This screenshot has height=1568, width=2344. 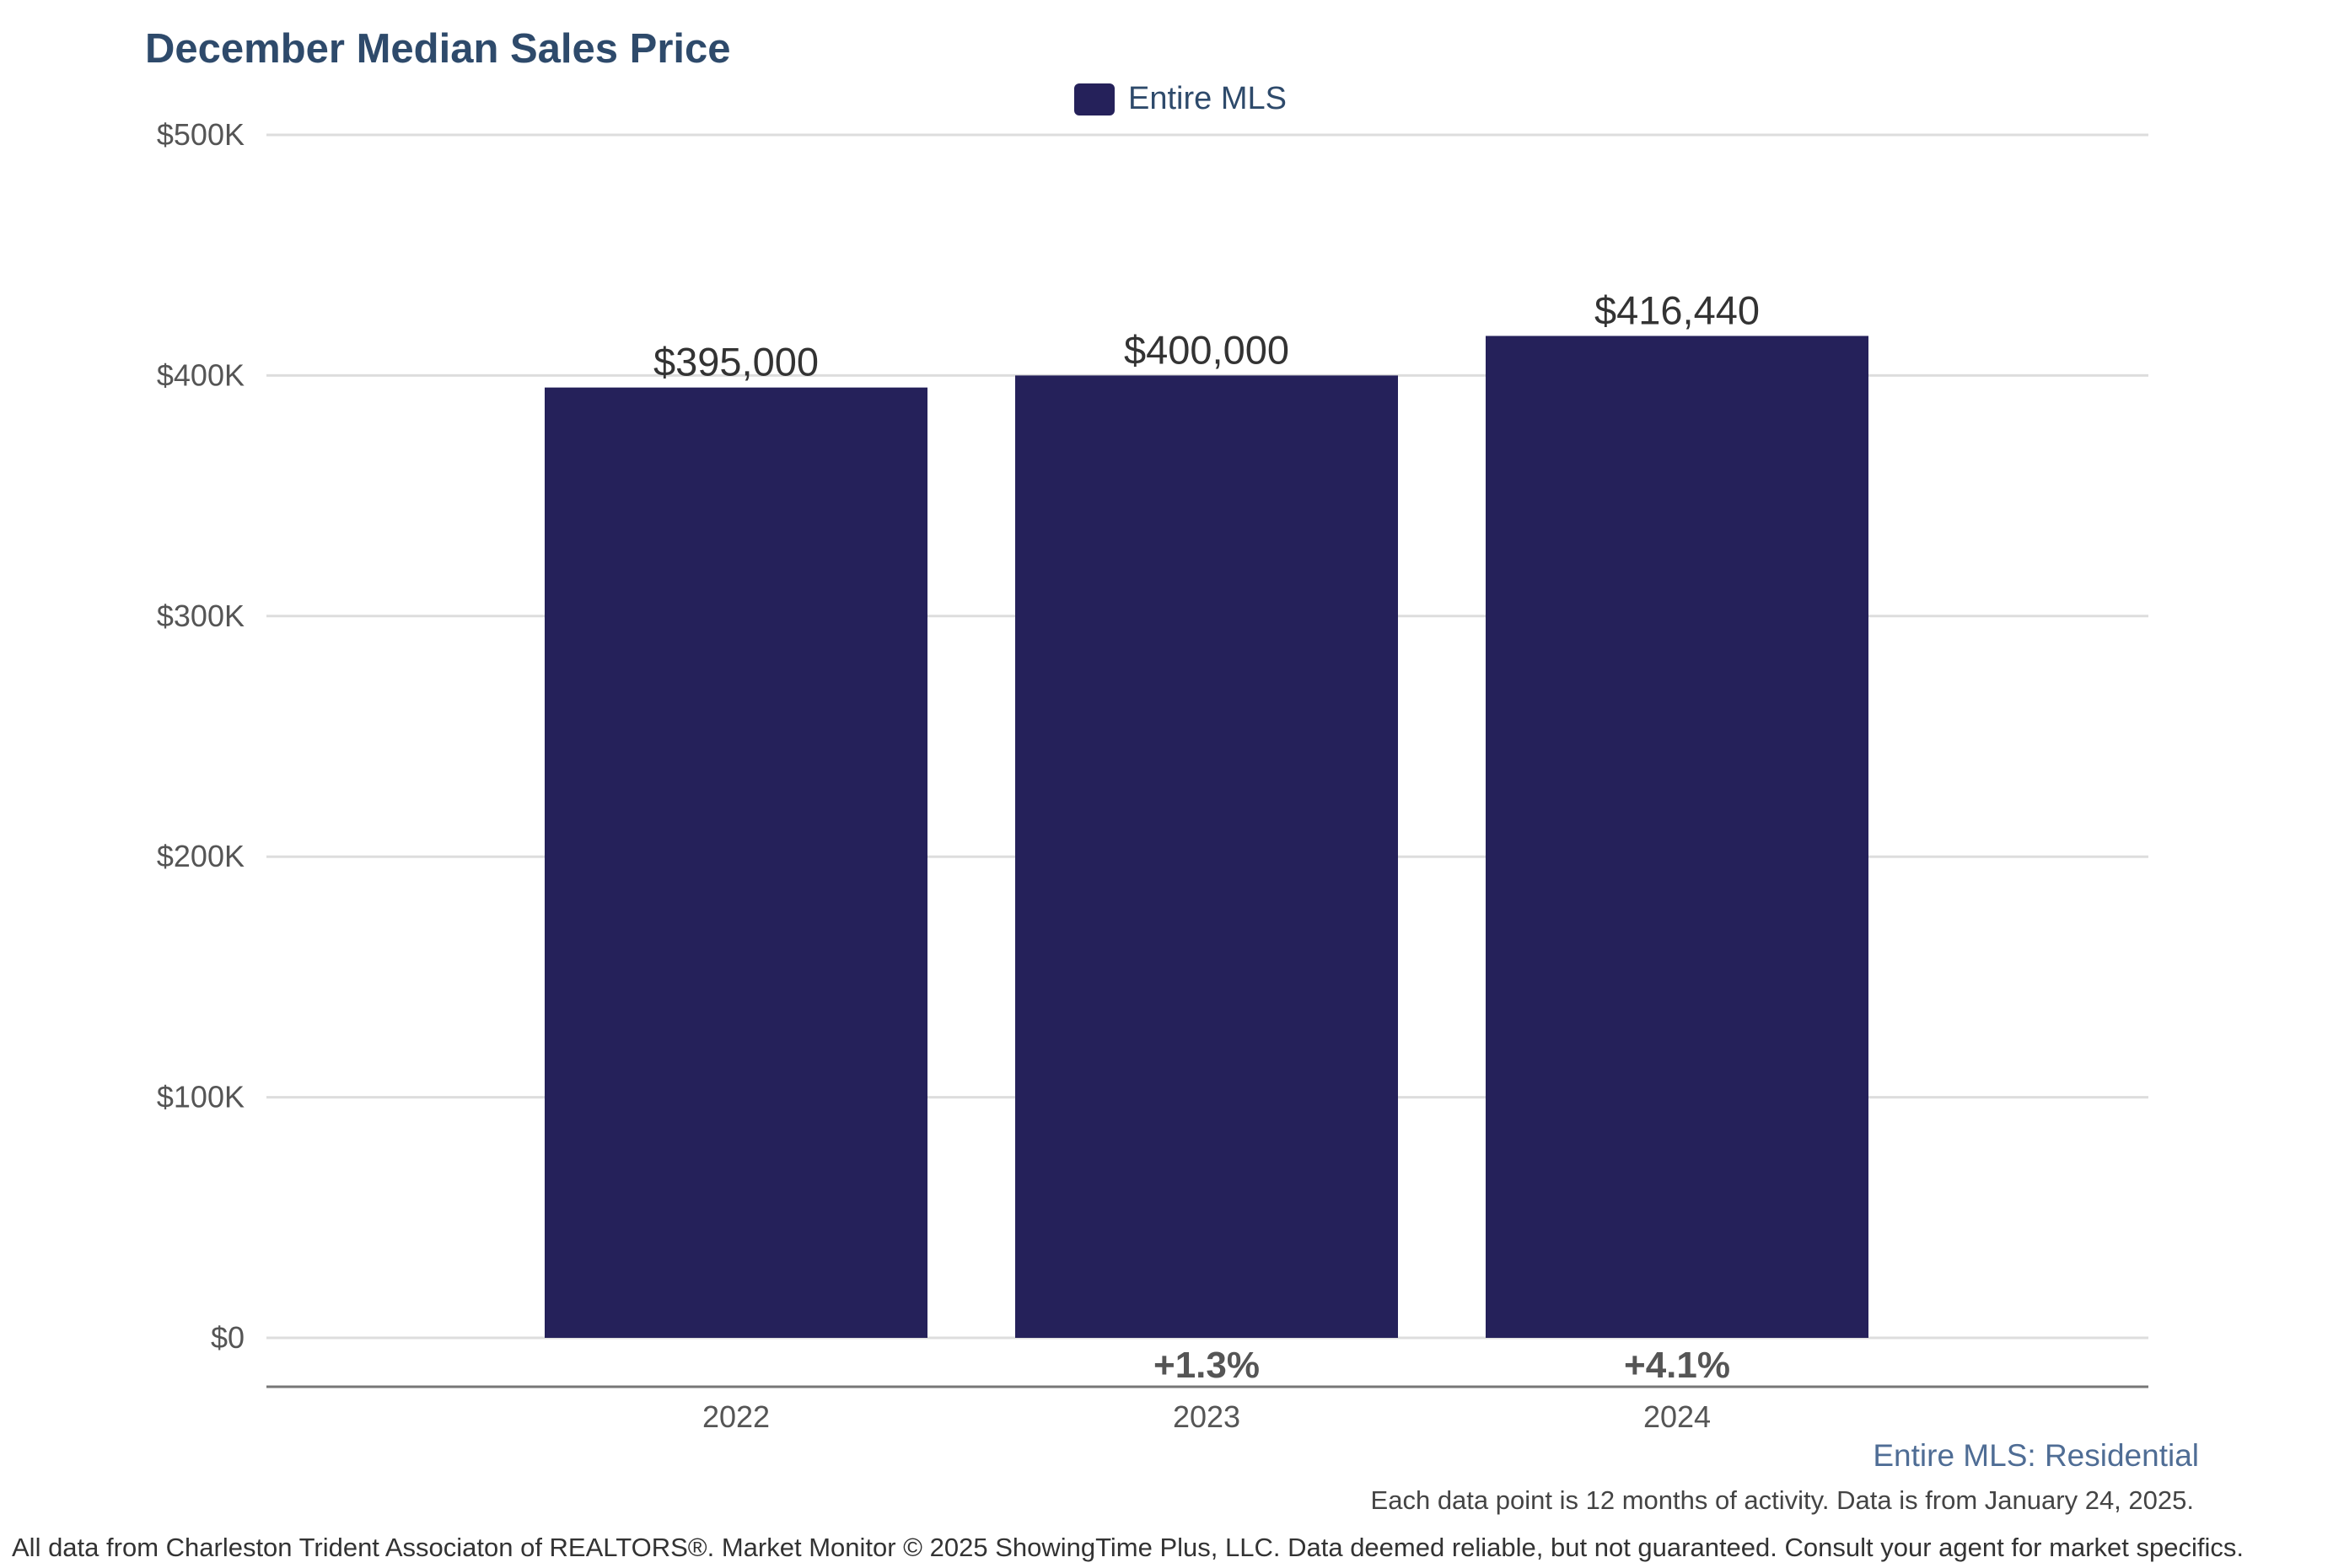 I want to click on y-tick-label: $0, so click(x=228, y=1338).